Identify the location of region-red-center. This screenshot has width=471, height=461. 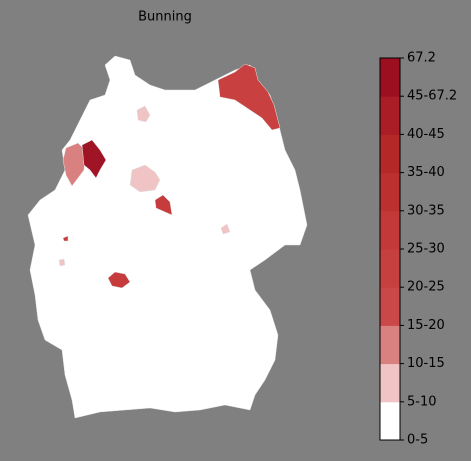
(163, 205).